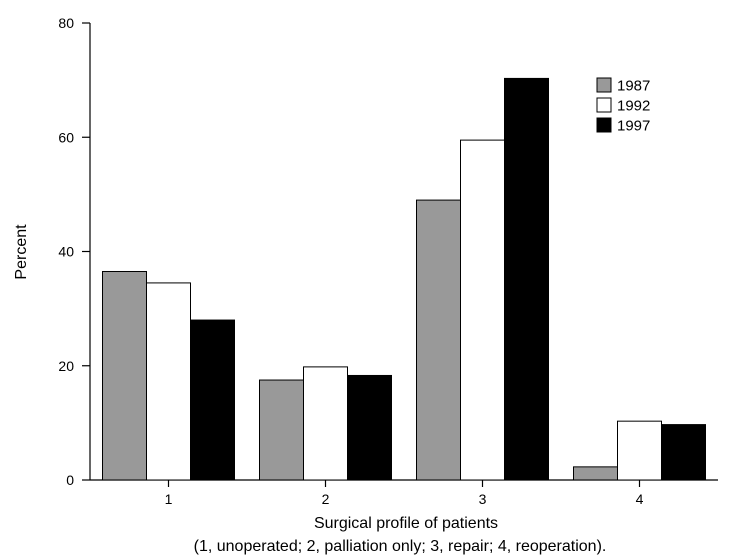  What do you see at coordinates (633, 126) in the screenshot?
I see `legend-label-1997: 1997` at bounding box center [633, 126].